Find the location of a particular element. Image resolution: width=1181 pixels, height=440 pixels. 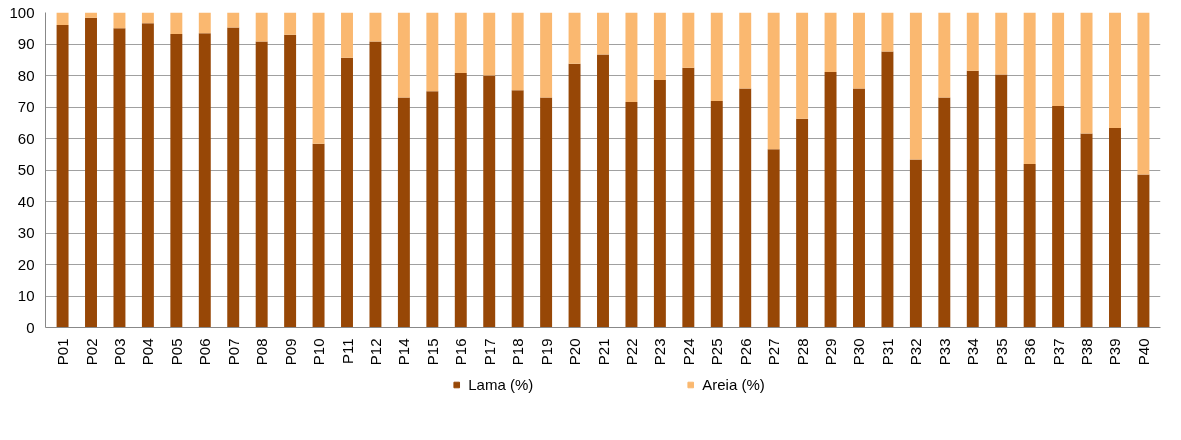

x-tick-label: P24 is located at coordinates (688, 352).